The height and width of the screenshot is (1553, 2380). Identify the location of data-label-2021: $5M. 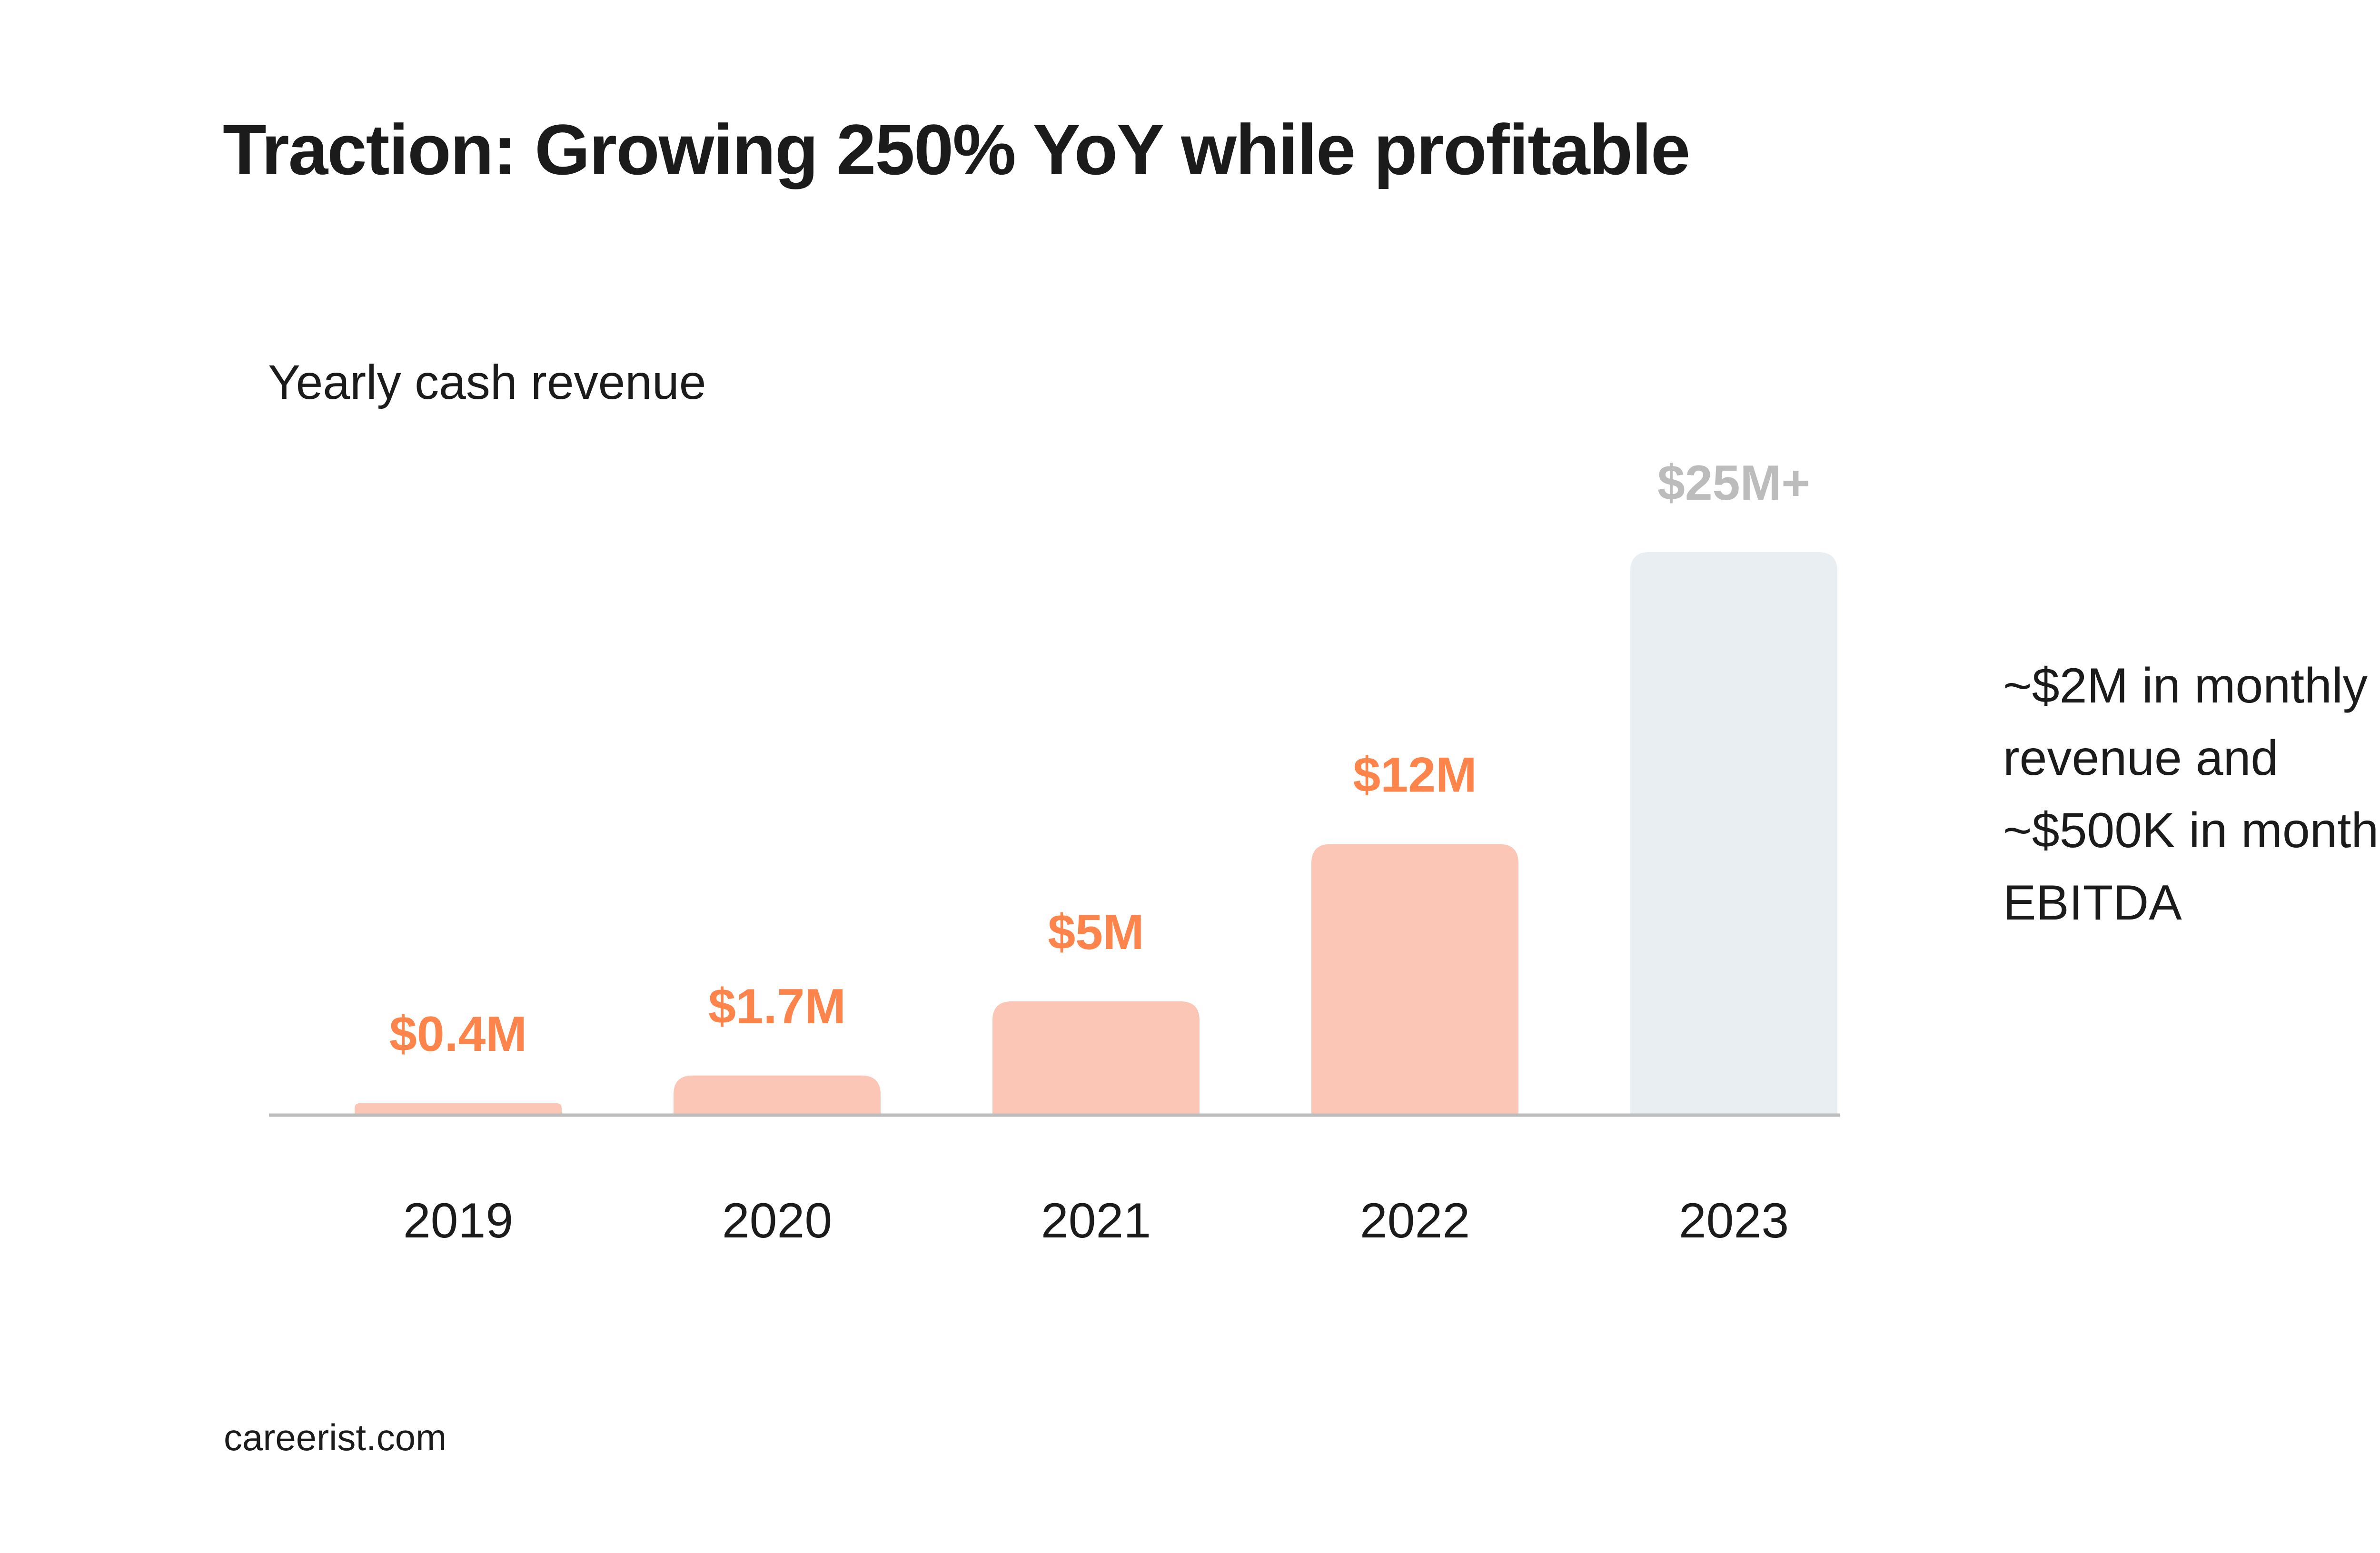
(1096, 932).